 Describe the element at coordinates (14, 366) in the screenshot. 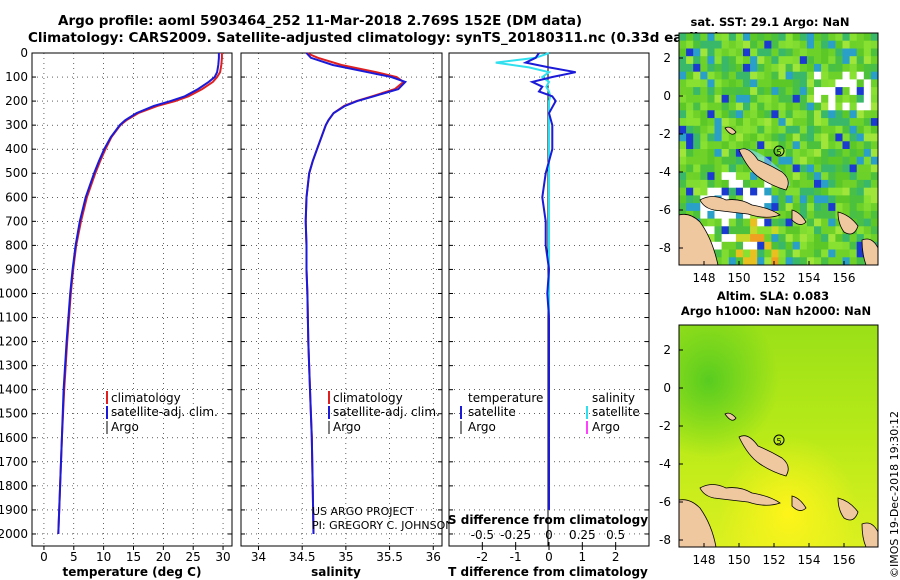

I see `y-tick-label: 1300` at that location.